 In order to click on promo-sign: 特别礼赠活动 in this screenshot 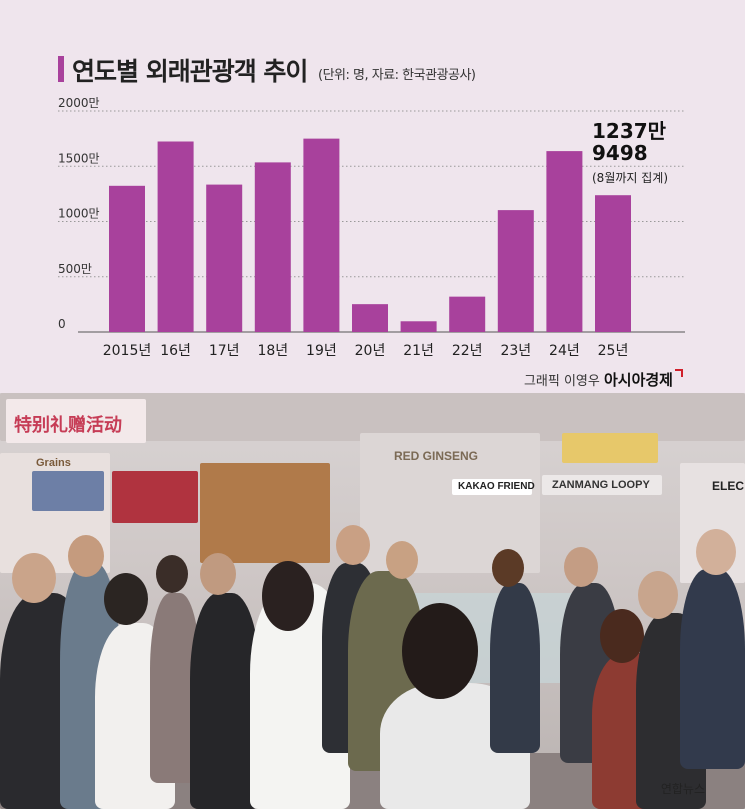, I will do `click(68, 425)`.